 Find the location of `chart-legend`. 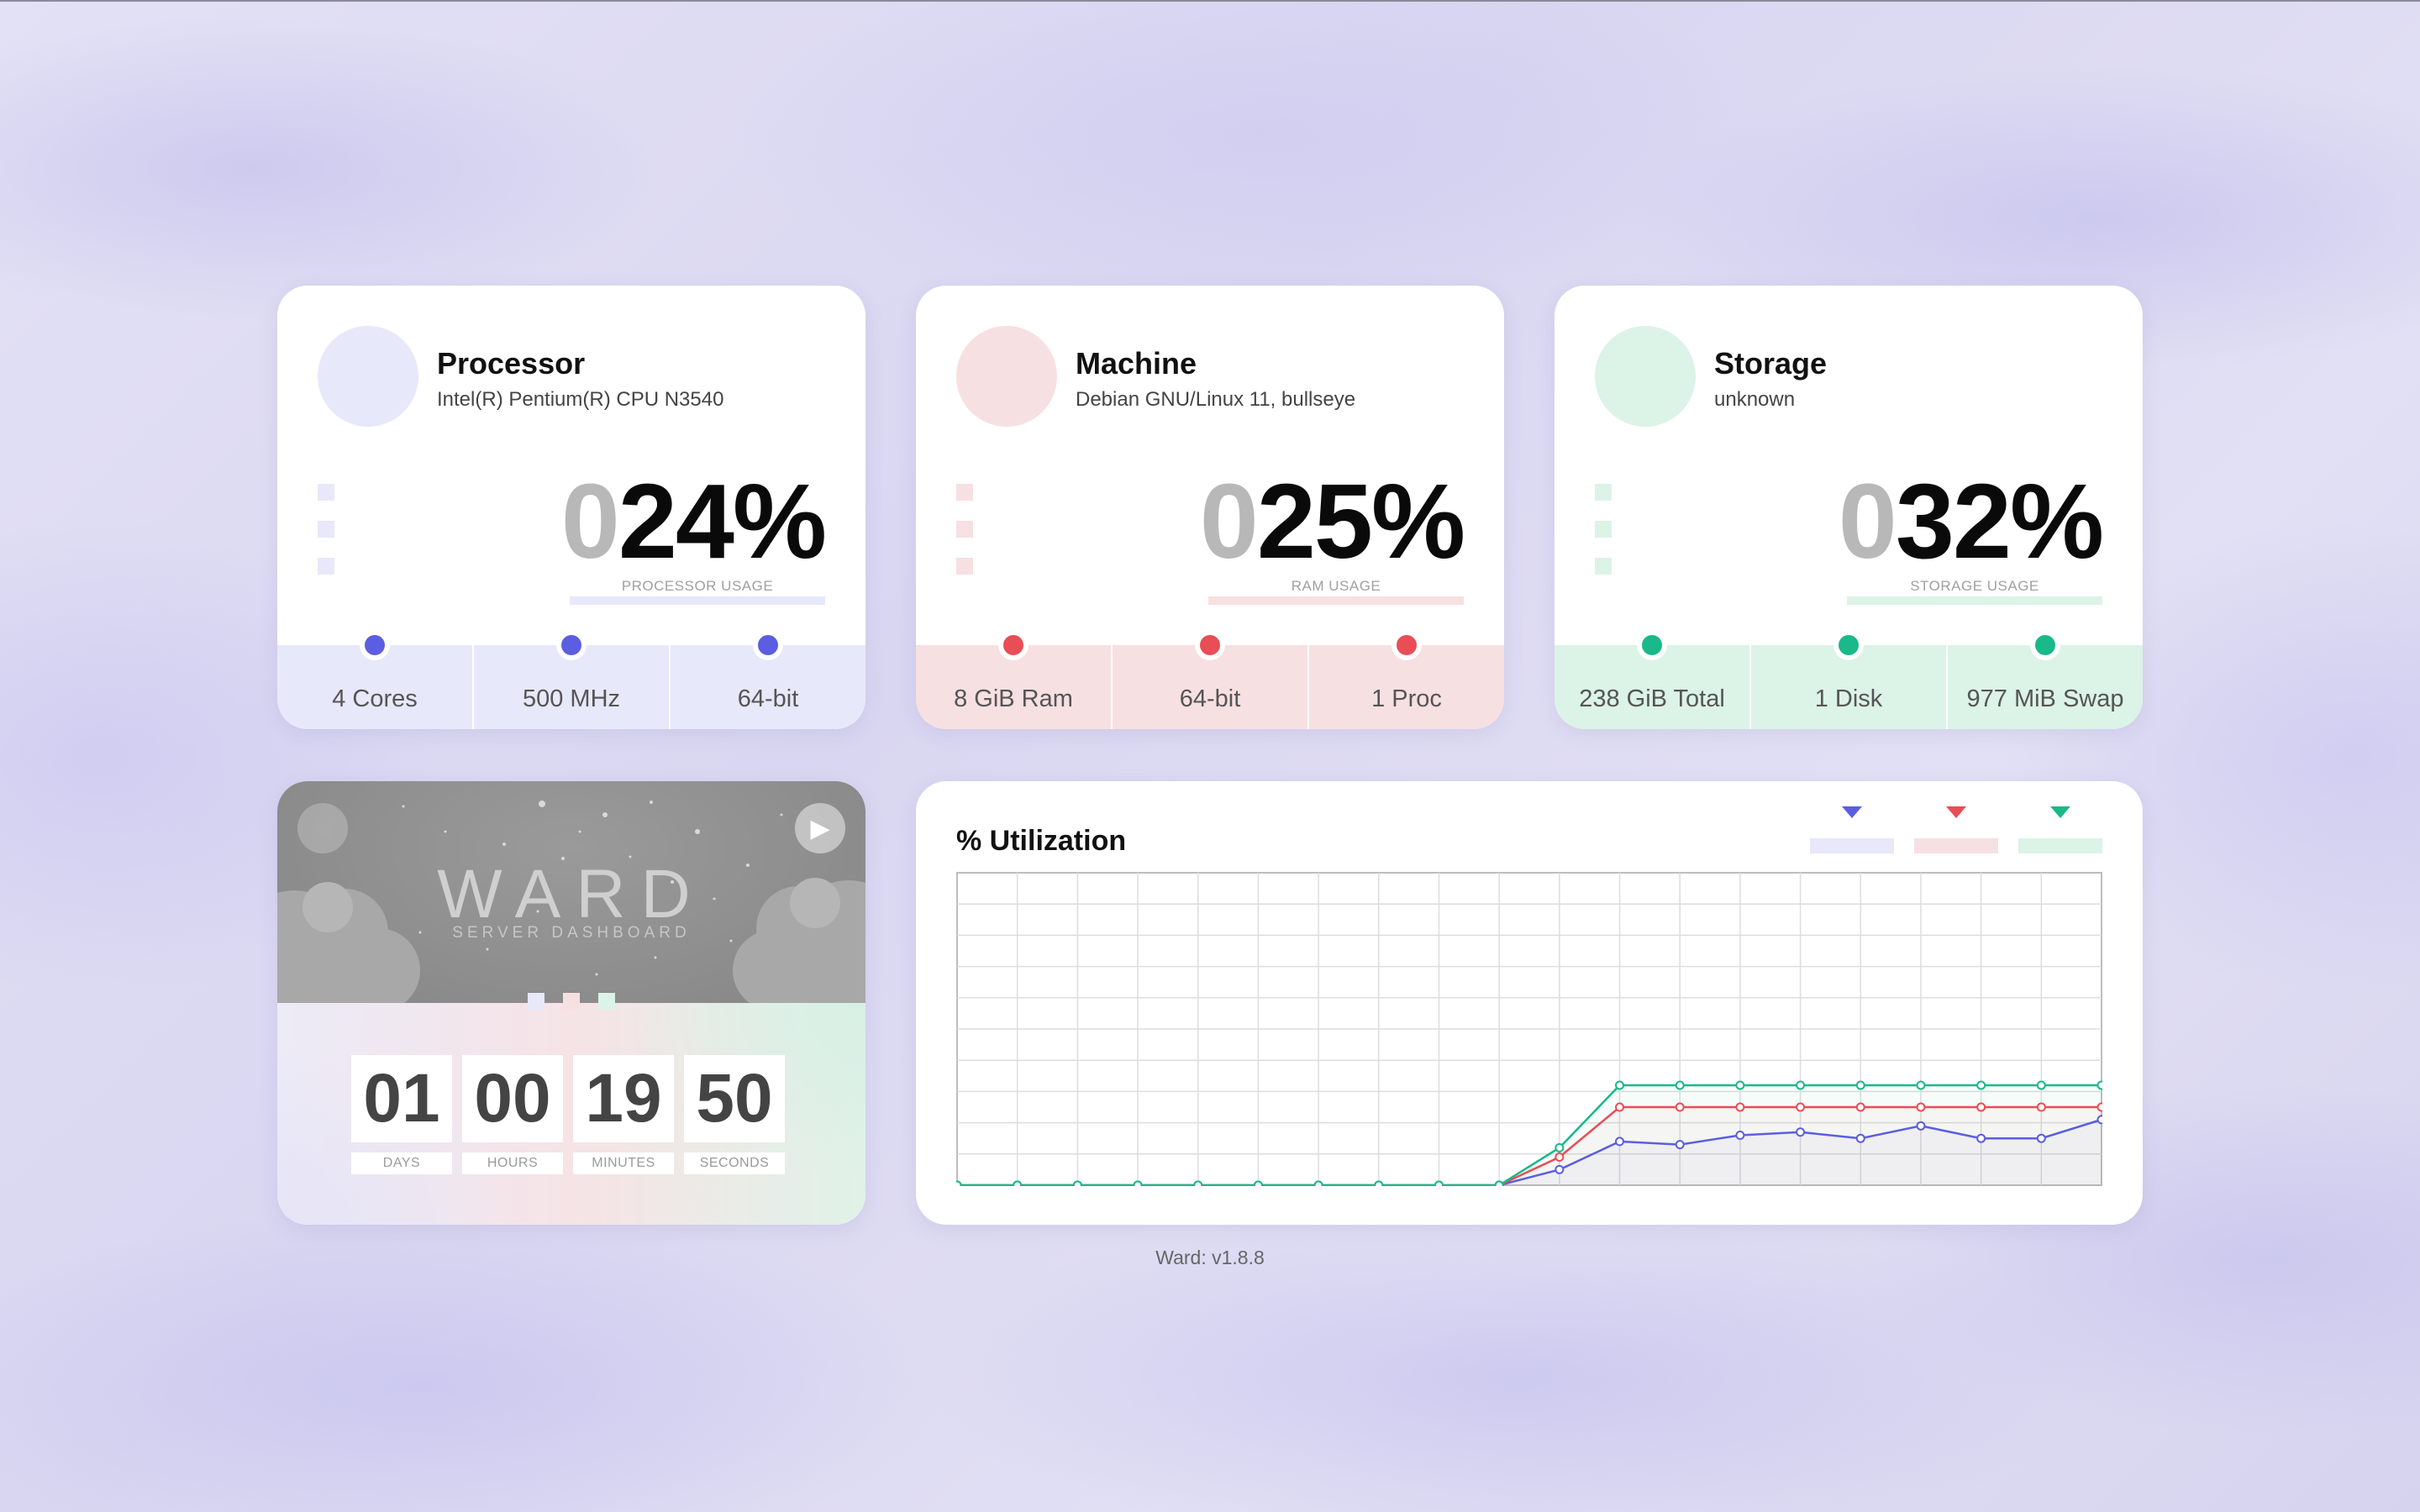

chart-legend is located at coordinates (1956, 829).